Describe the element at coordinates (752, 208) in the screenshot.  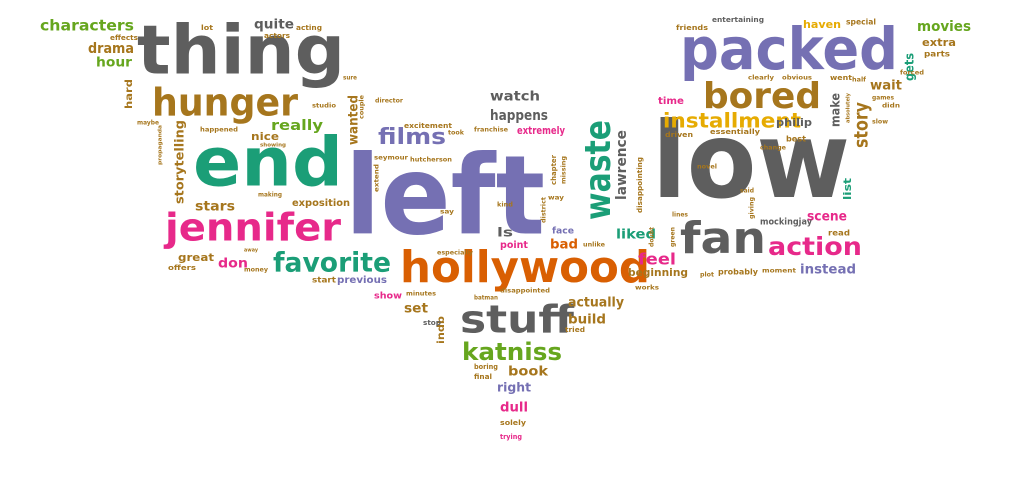
I see `word-giving: giving` at that location.